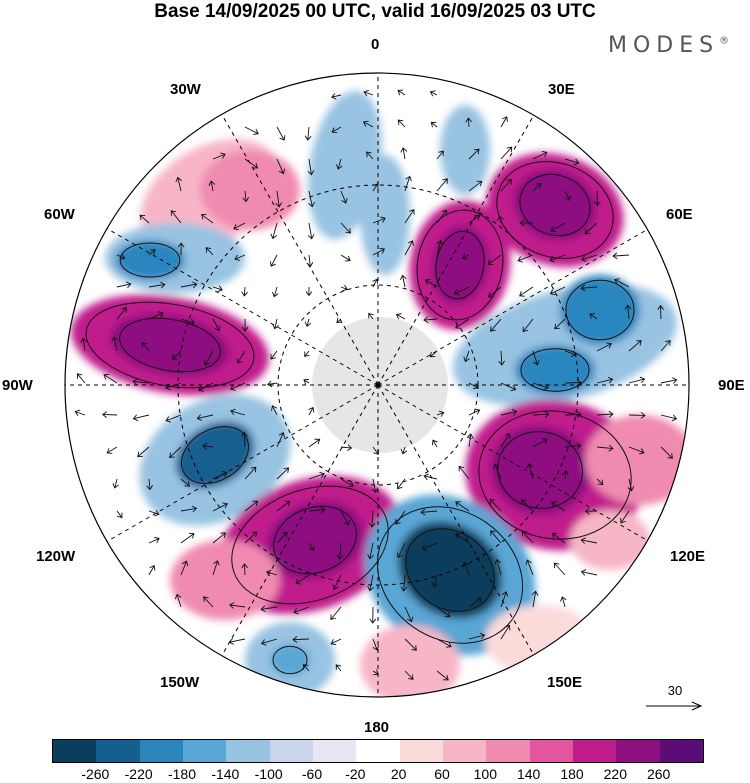 The height and width of the screenshot is (783, 750). Describe the element at coordinates (679, 214) in the screenshot. I see `lon-label-60e: 60E` at that location.